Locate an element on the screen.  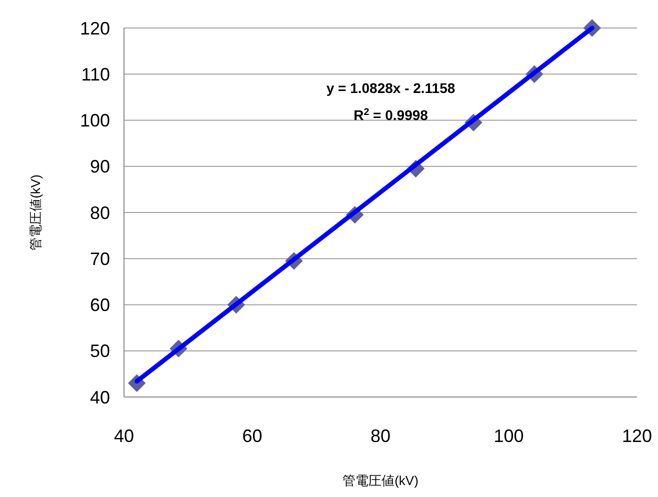
x-tick-label: 120 is located at coordinates (637, 436).